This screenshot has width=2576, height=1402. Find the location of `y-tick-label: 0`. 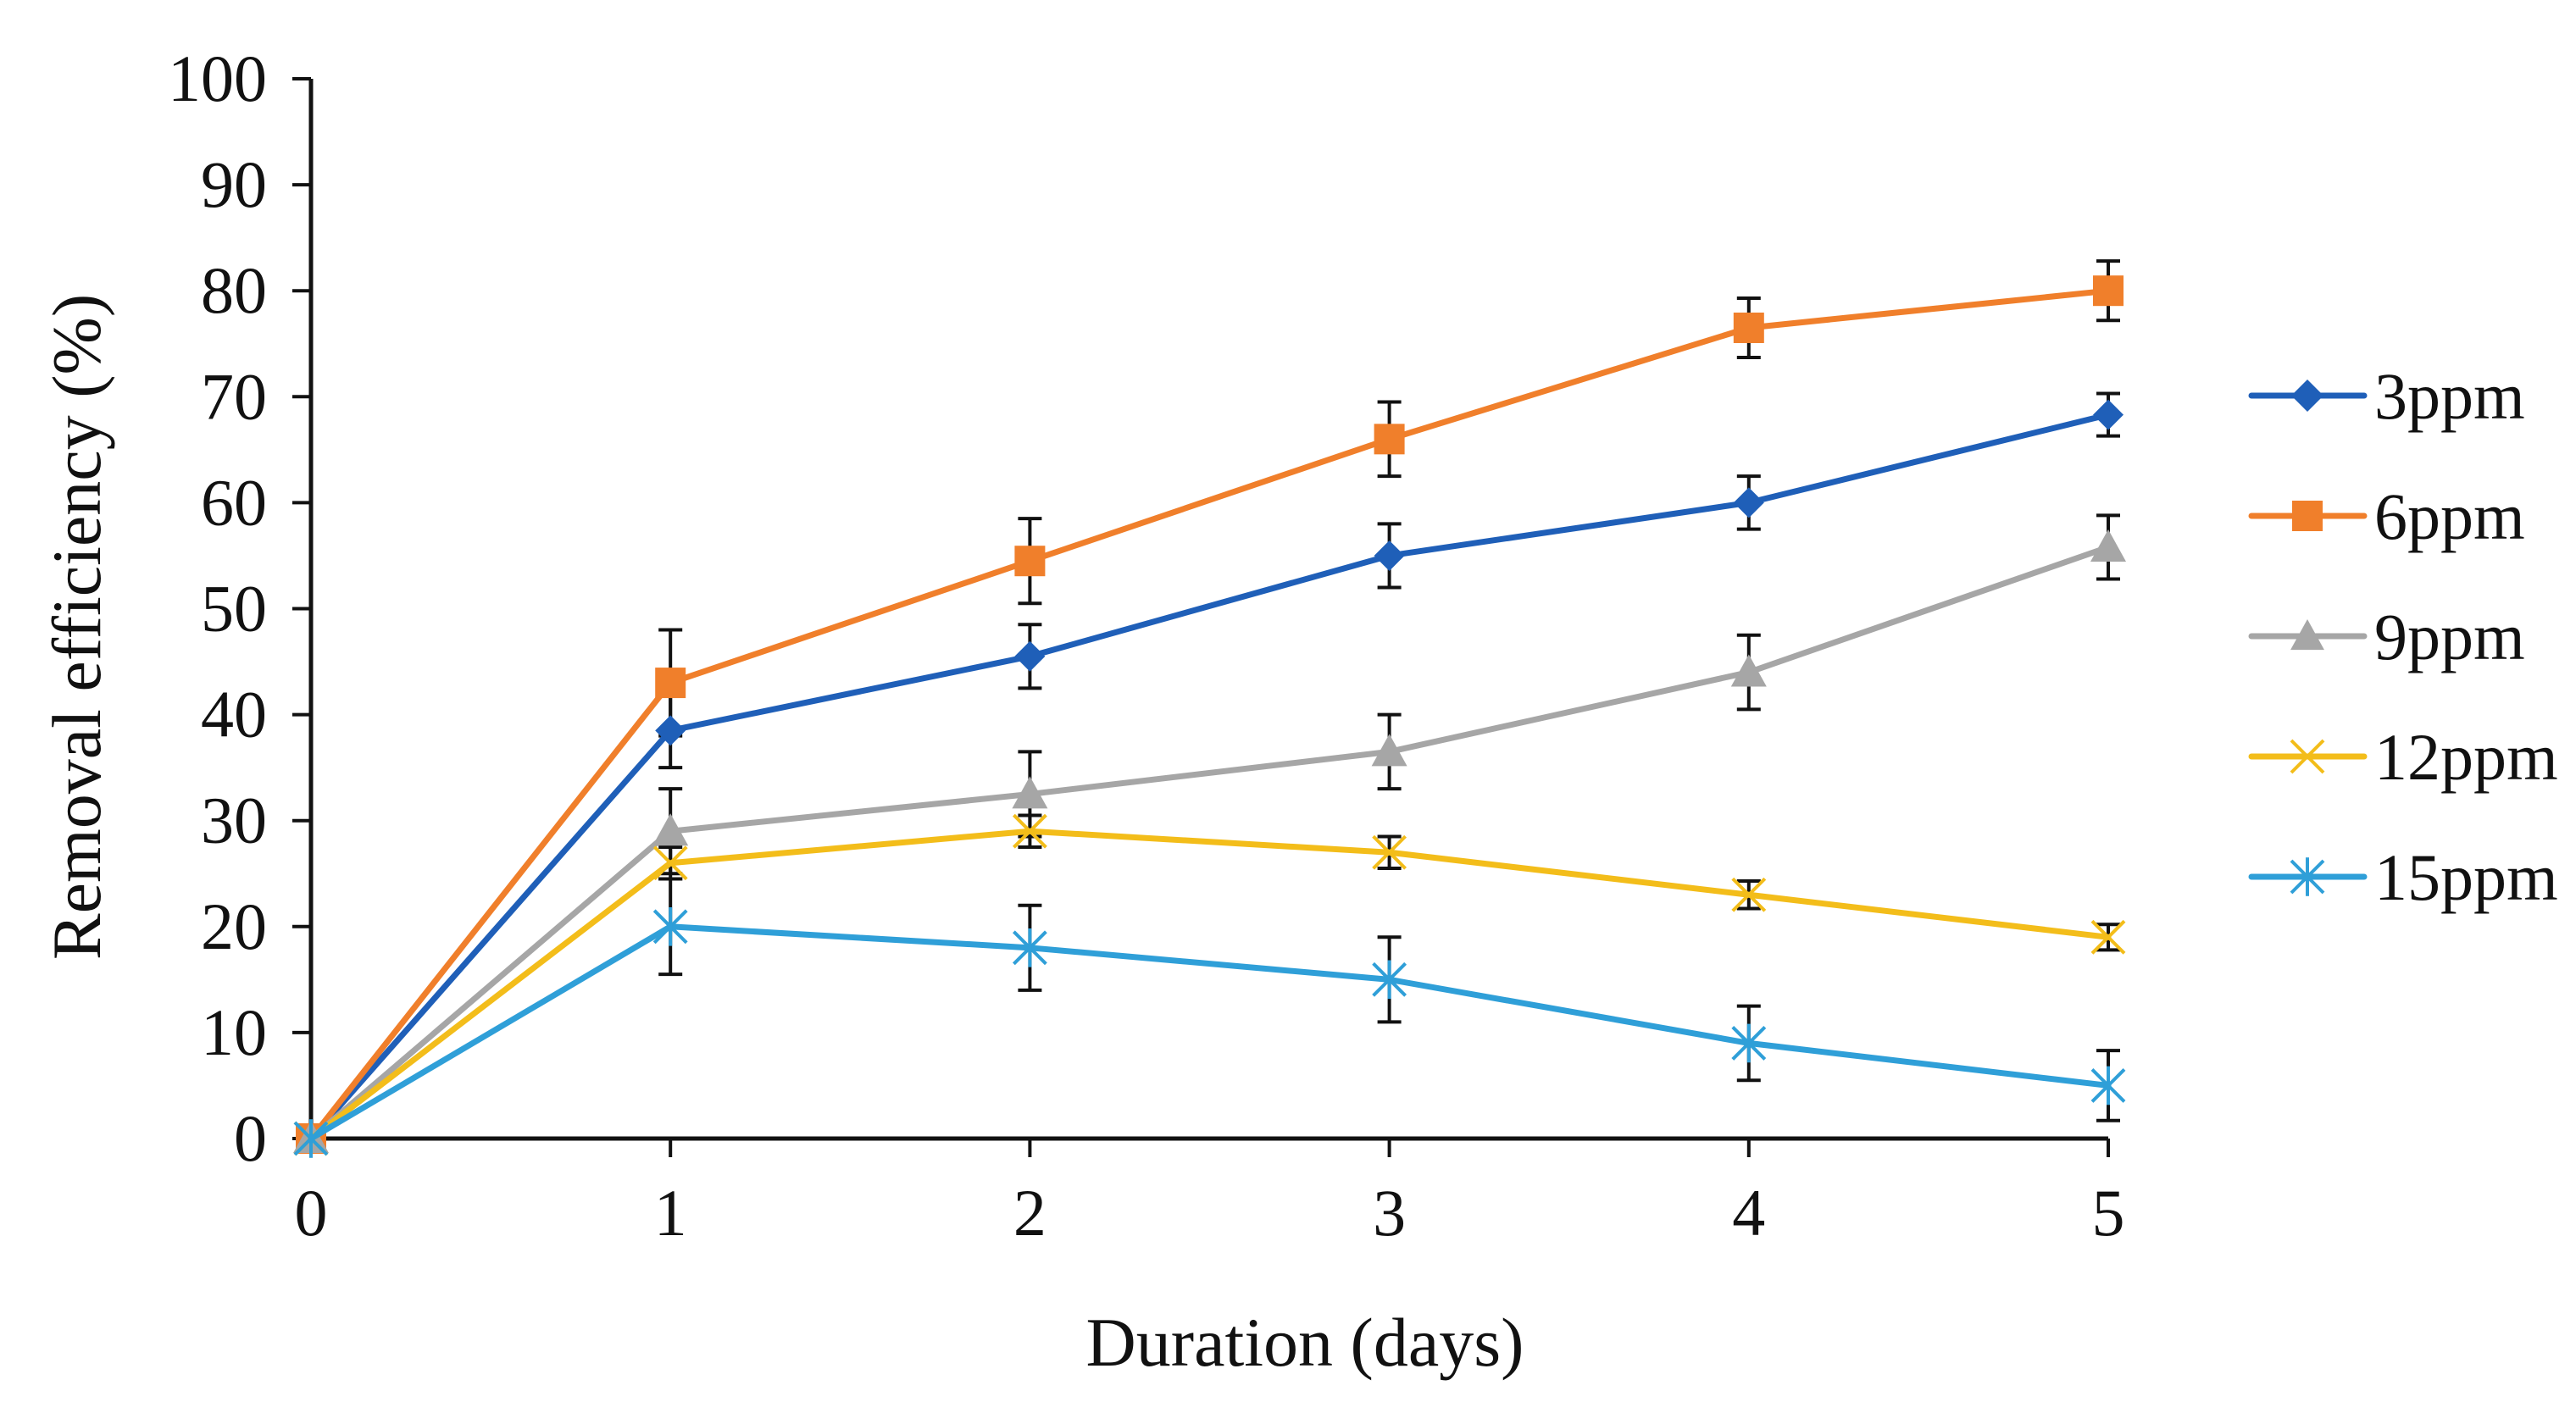

y-tick-label: 0 is located at coordinates (250, 1138).